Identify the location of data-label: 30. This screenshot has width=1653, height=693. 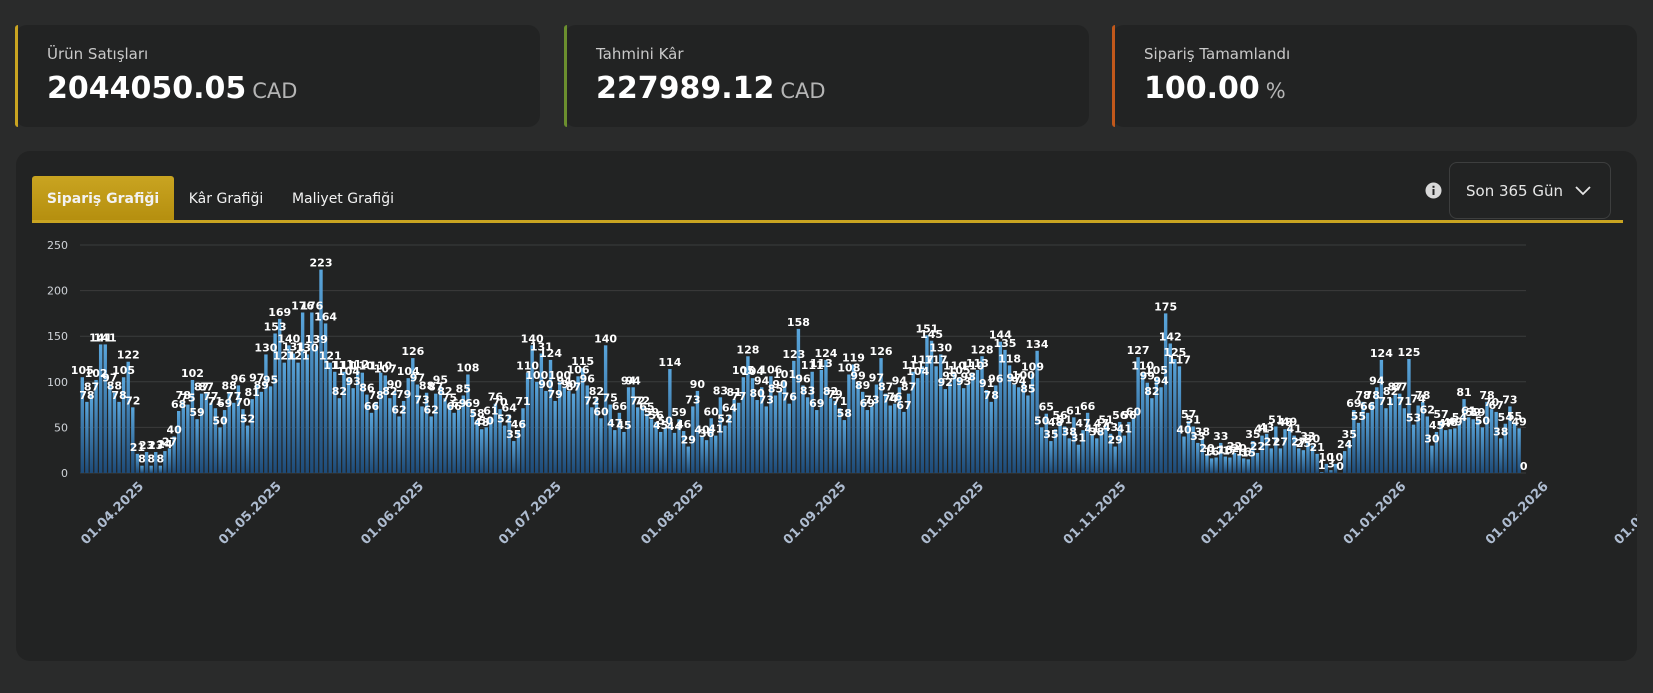
(1432, 439).